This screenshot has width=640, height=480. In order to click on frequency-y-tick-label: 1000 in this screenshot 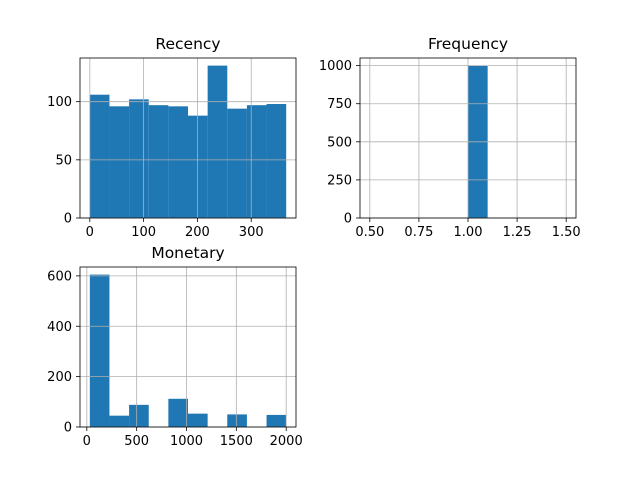, I will do `click(335, 66)`.